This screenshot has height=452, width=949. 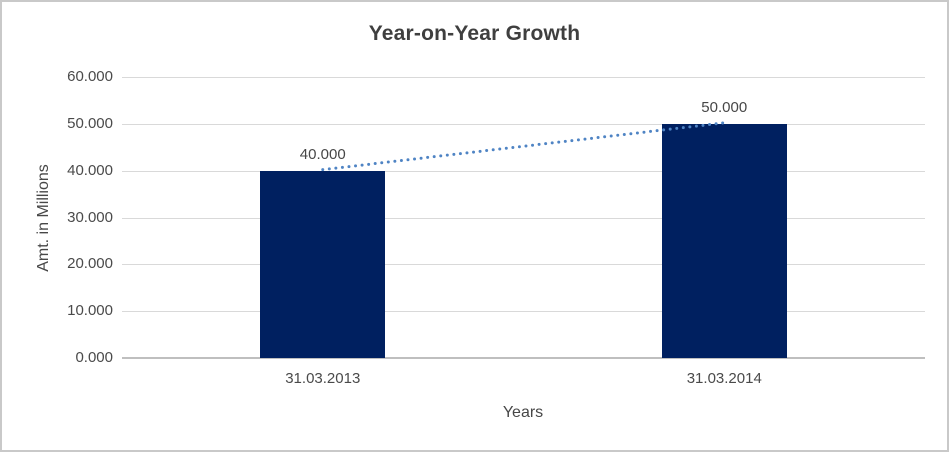 I want to click on bar-value-label: 50.000, so click(x=724, y=107).